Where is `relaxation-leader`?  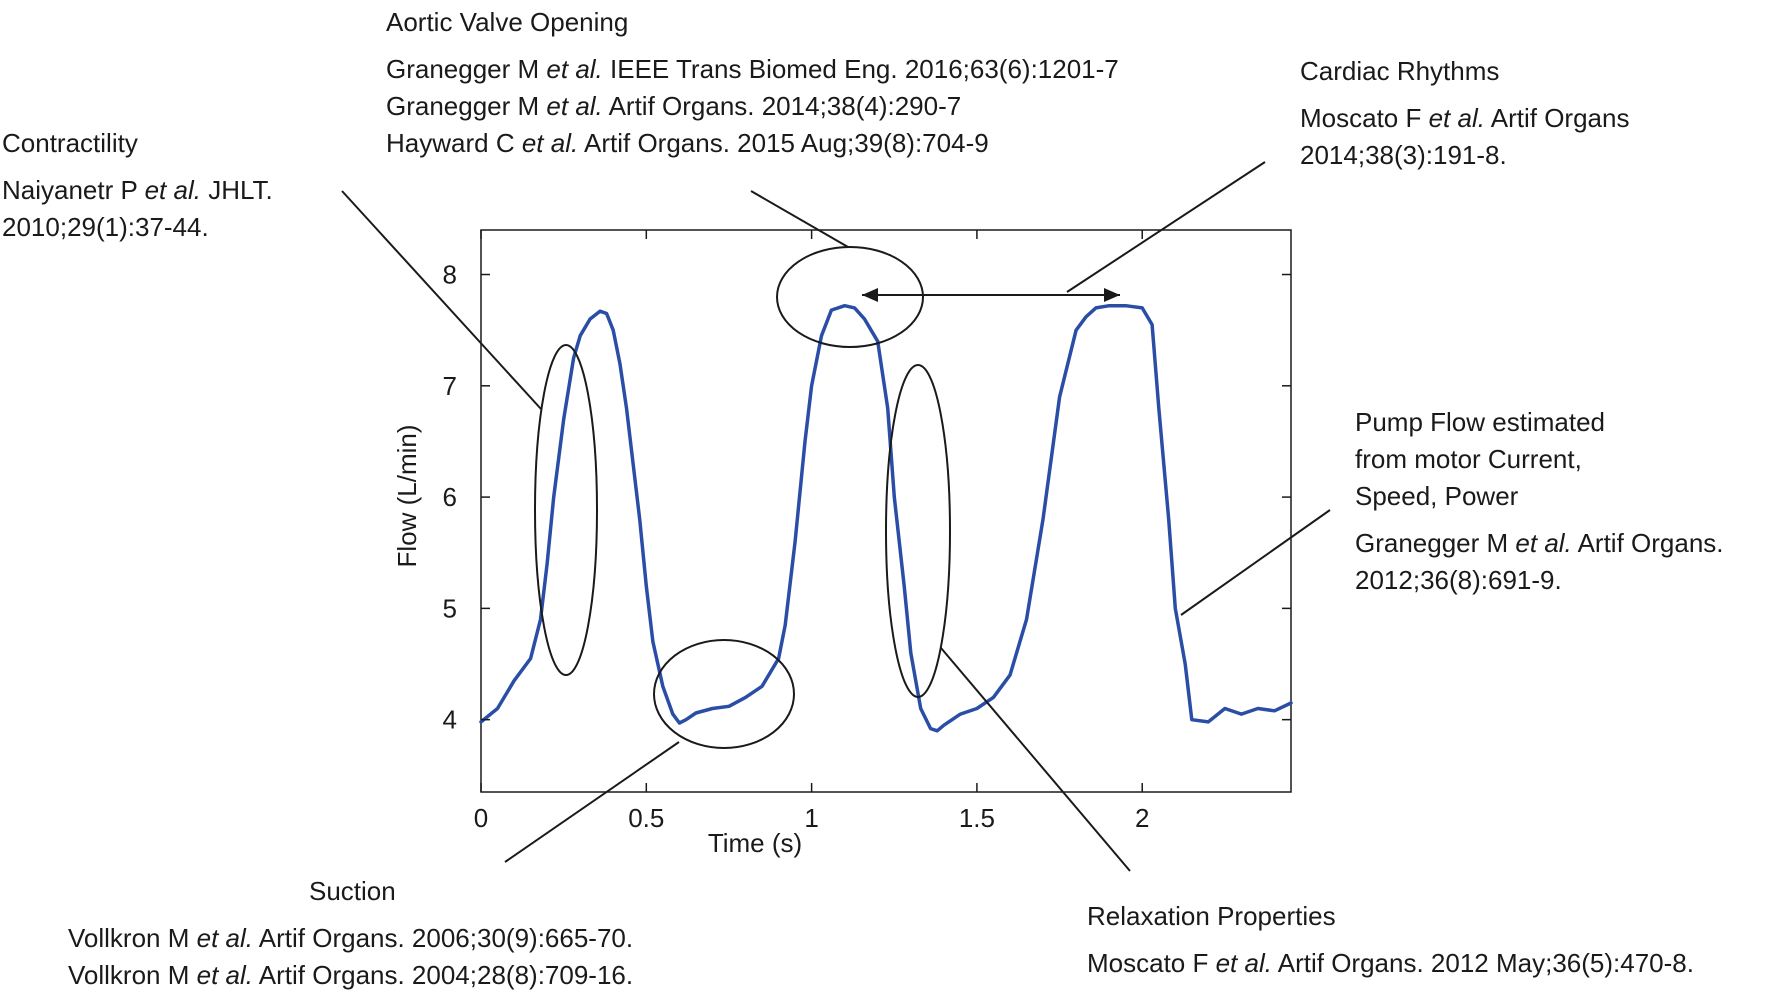 relaxation-leader is located at coordinates (1035, 759).